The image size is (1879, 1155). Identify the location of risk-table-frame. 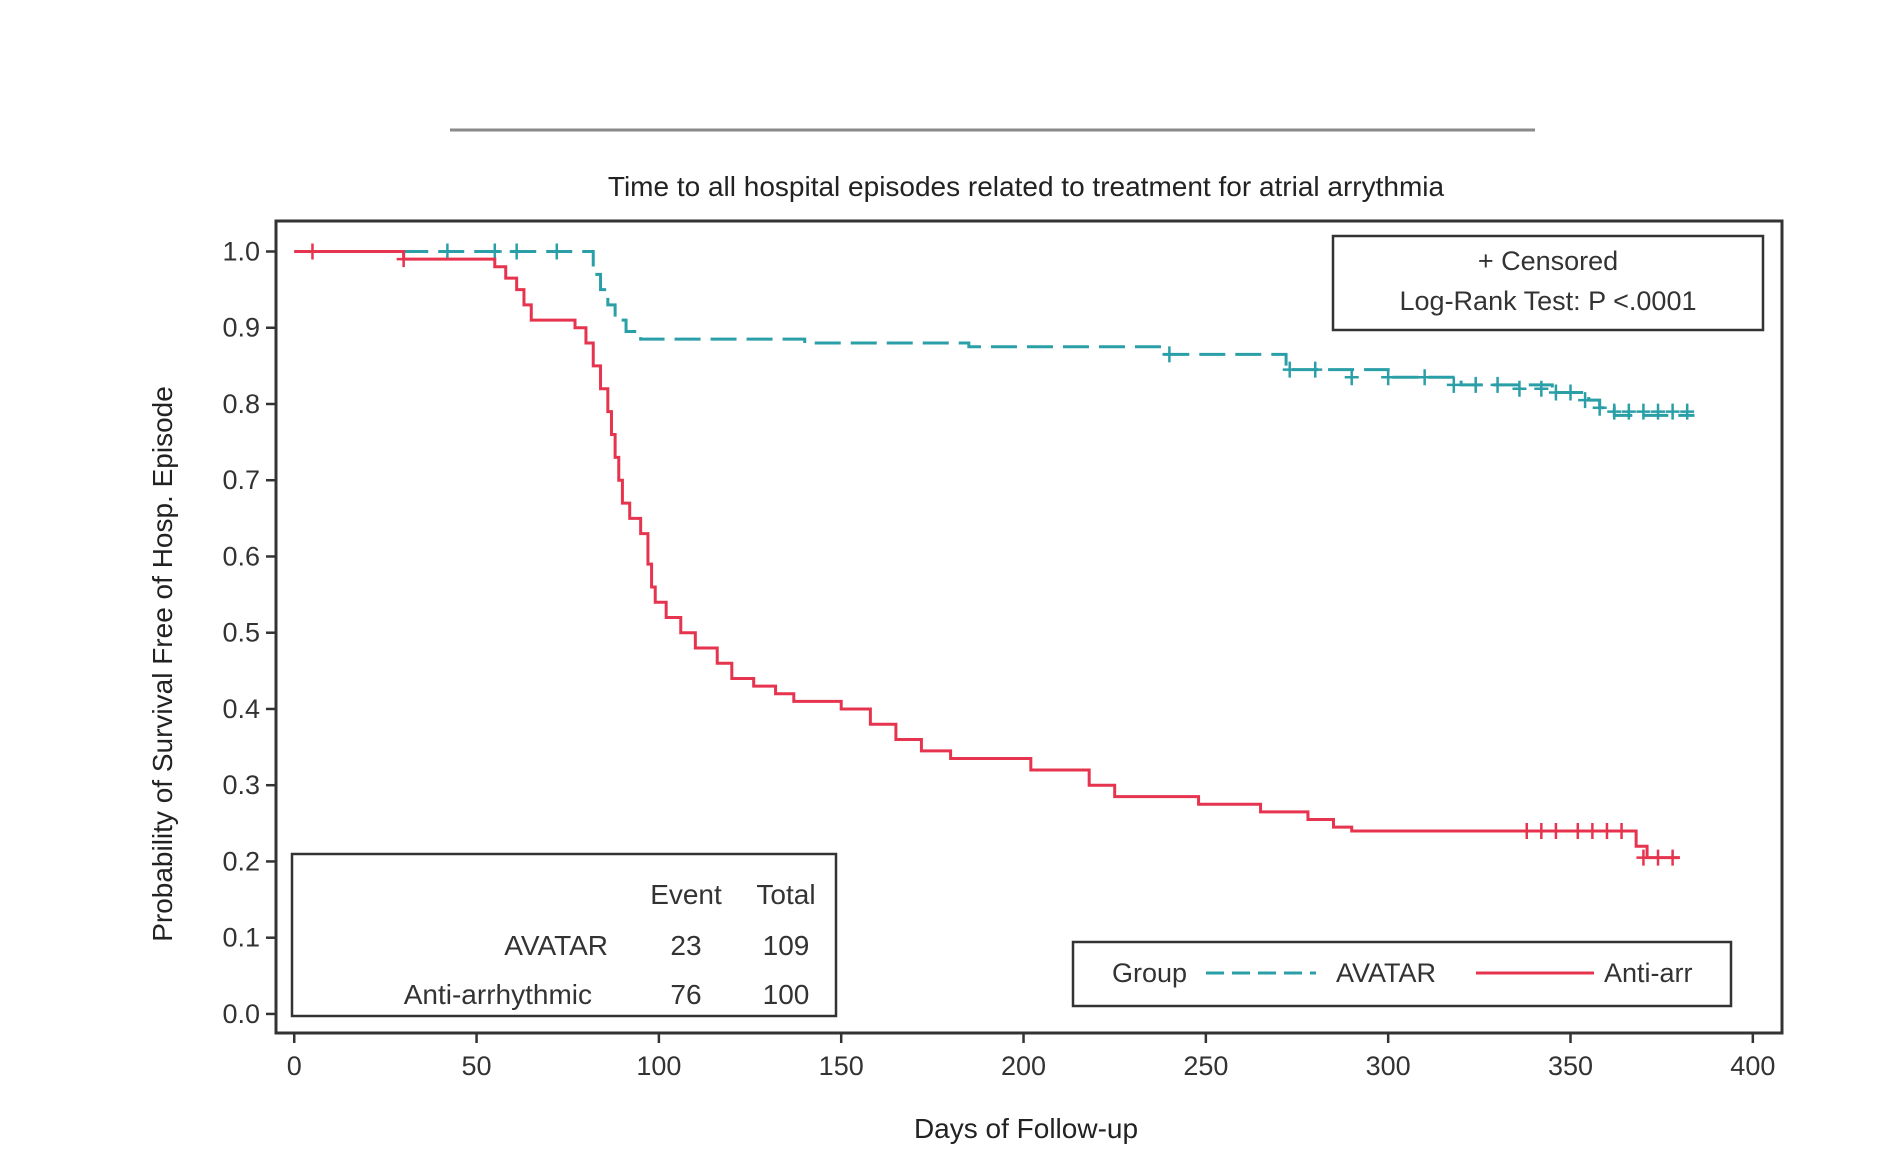
(564, 935).